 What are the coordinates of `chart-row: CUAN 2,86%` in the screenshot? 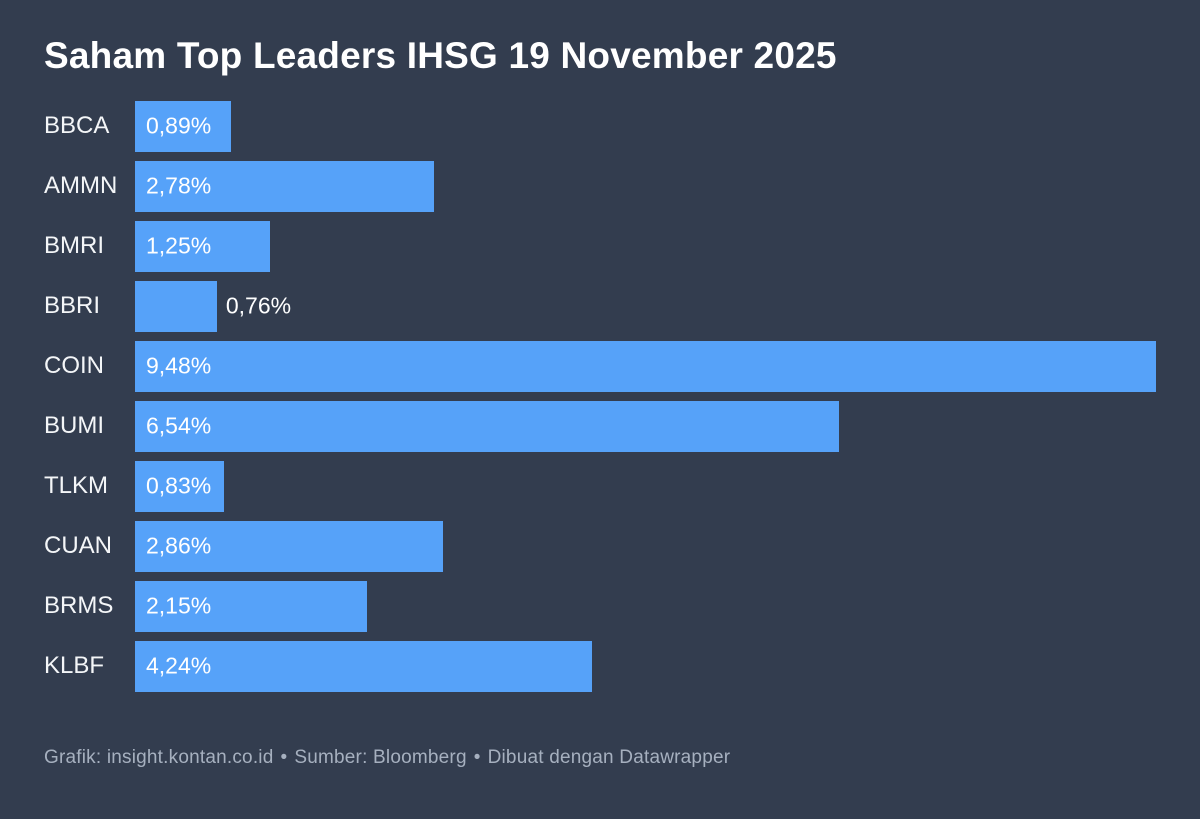 It's located at (600, 546).